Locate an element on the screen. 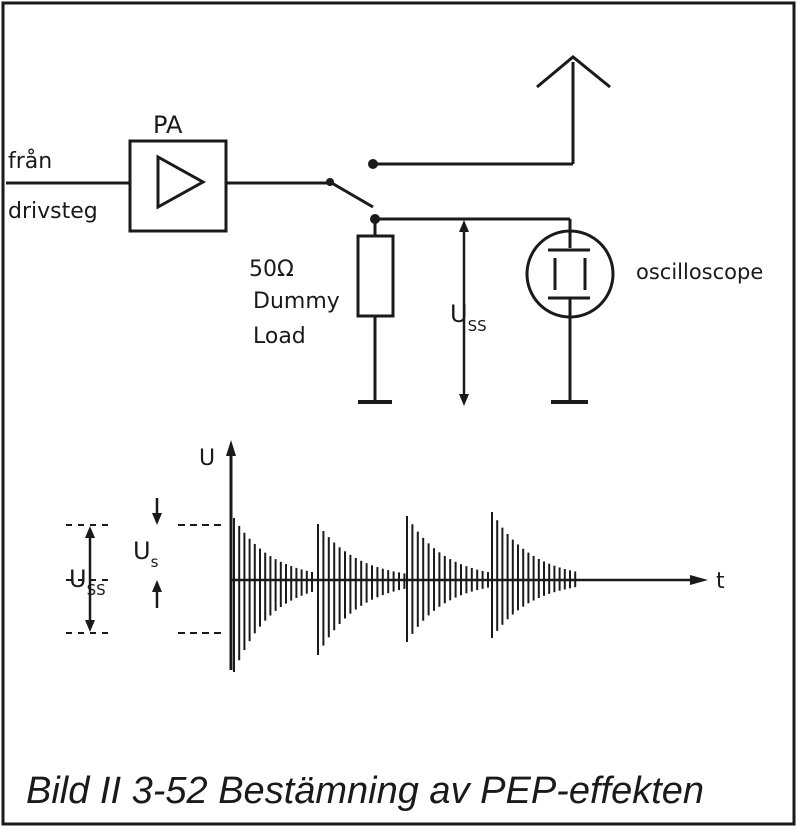 Image resolution: width=798 pixels, height=832 pixels. amplifier-triangle-icon is located at coordinates (181, 182).